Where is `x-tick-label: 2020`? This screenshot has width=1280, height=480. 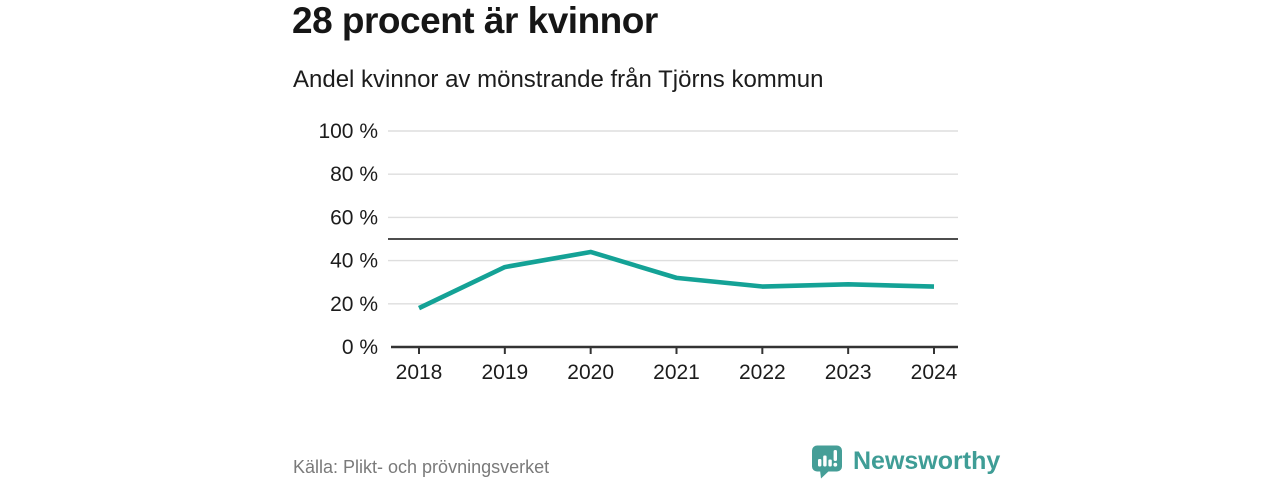 x-tick-label: 2020 is located at coordinates (590, 372).